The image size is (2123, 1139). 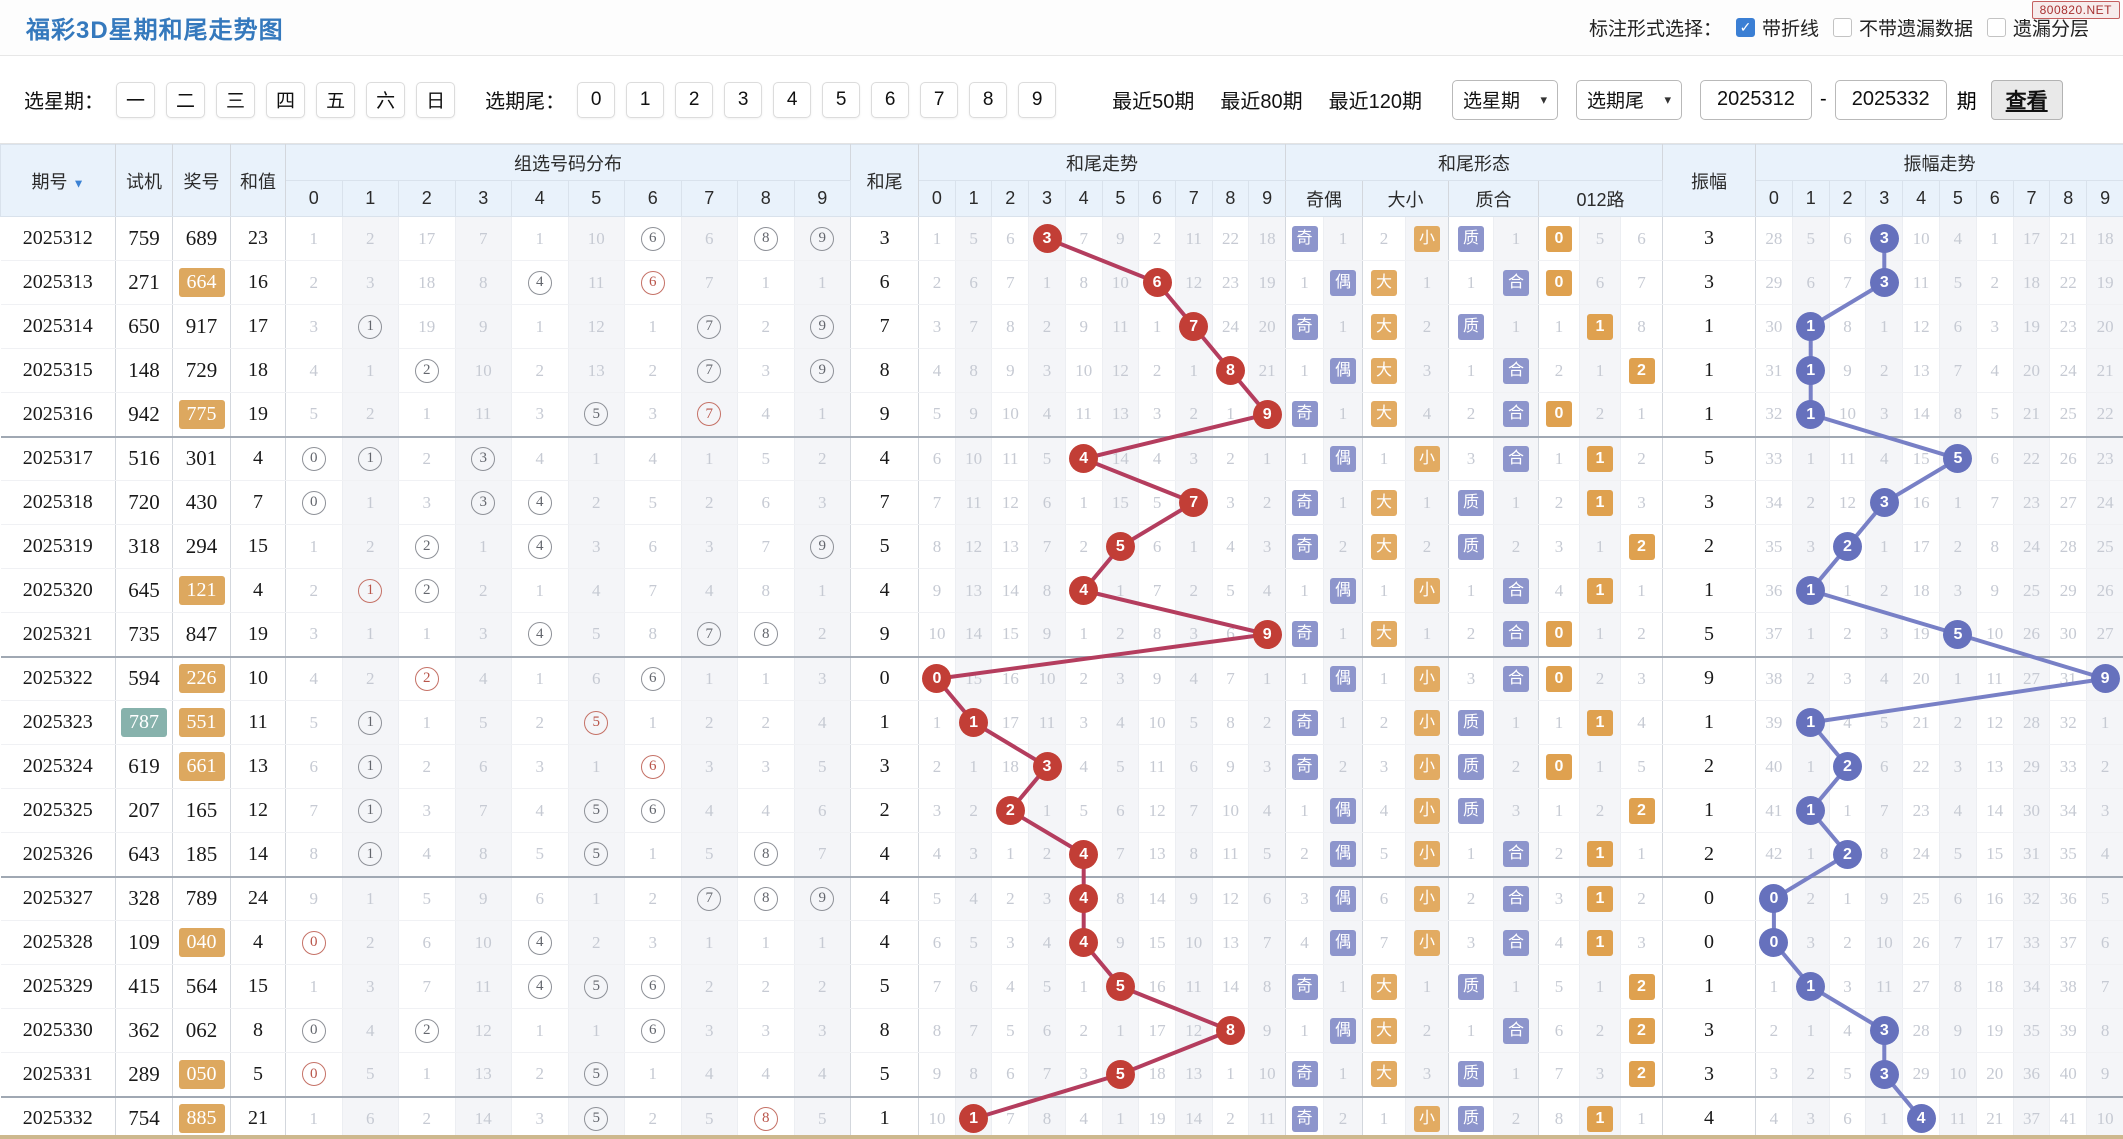 I want to click on big-small-miss-value: 6, so click(x=1384, y=898).